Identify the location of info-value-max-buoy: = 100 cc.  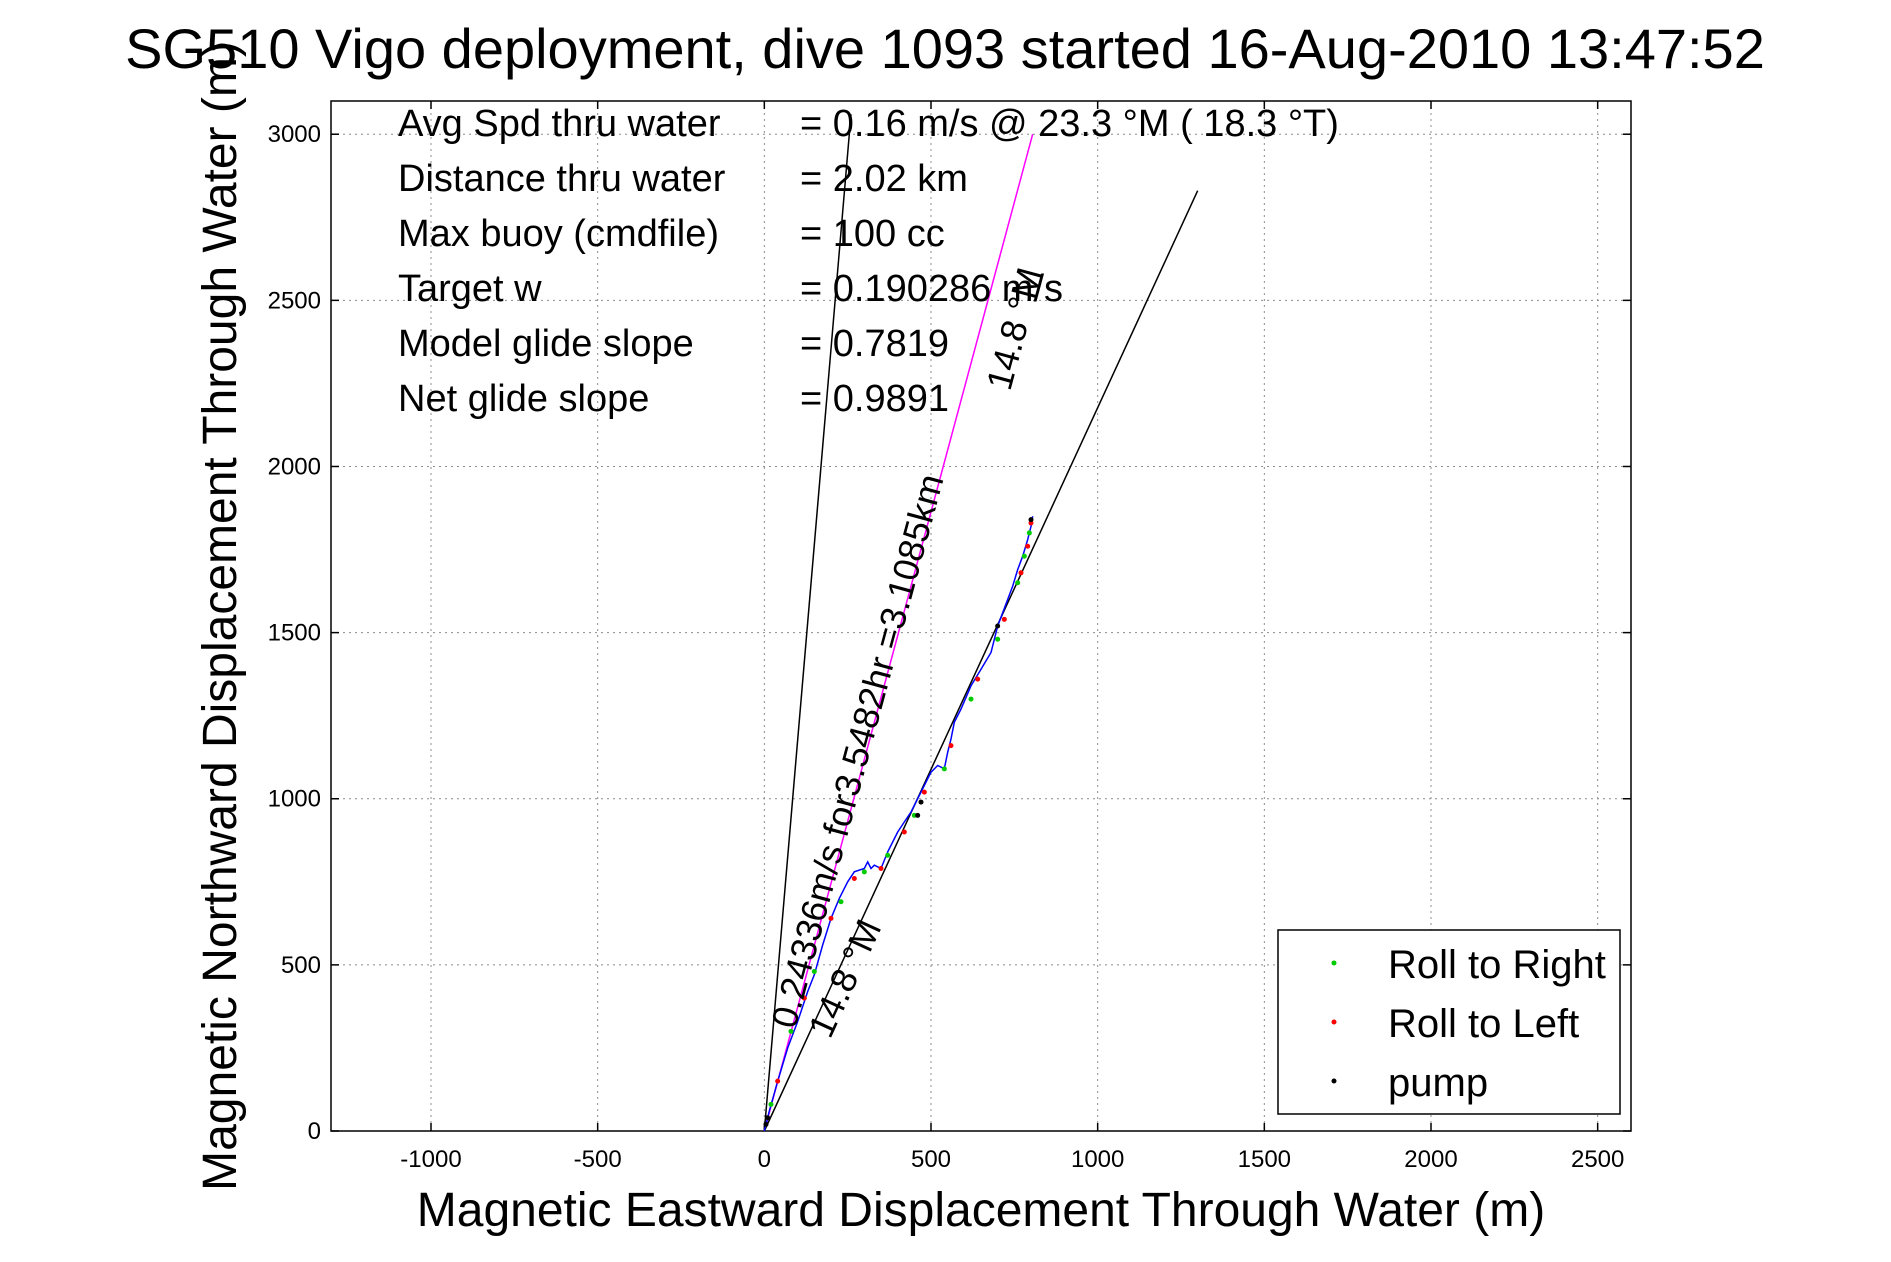
(872, 234).